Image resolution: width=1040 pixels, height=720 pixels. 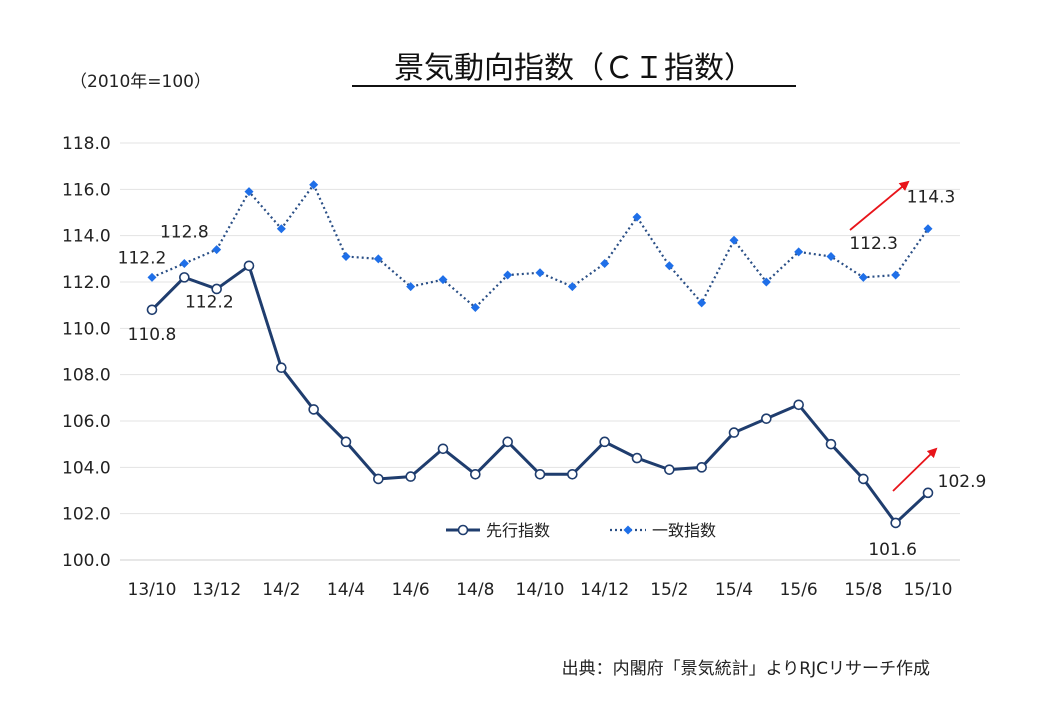 I want to click on y-tick-label: 112.0, so click(x=86, y=283).